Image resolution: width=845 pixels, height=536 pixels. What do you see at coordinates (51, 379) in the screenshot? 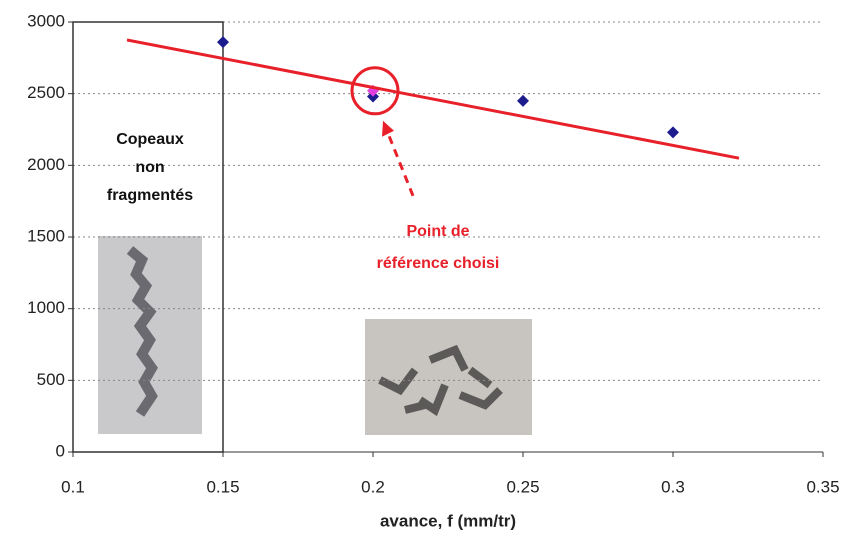
I see `y-tick-label: 500` at bounding box center [51, 379].